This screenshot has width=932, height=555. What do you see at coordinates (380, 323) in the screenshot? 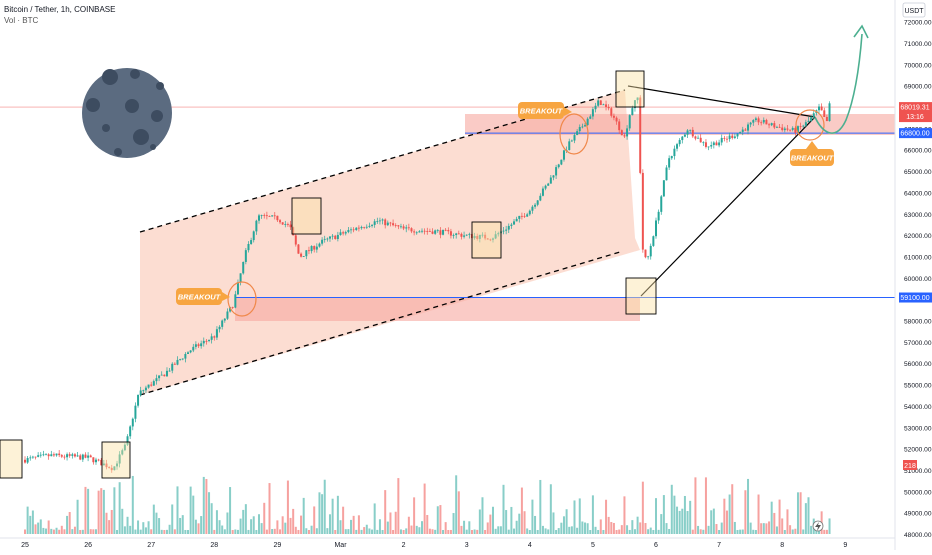
I see `channel-lower-line` at bounding box center [380, 323].